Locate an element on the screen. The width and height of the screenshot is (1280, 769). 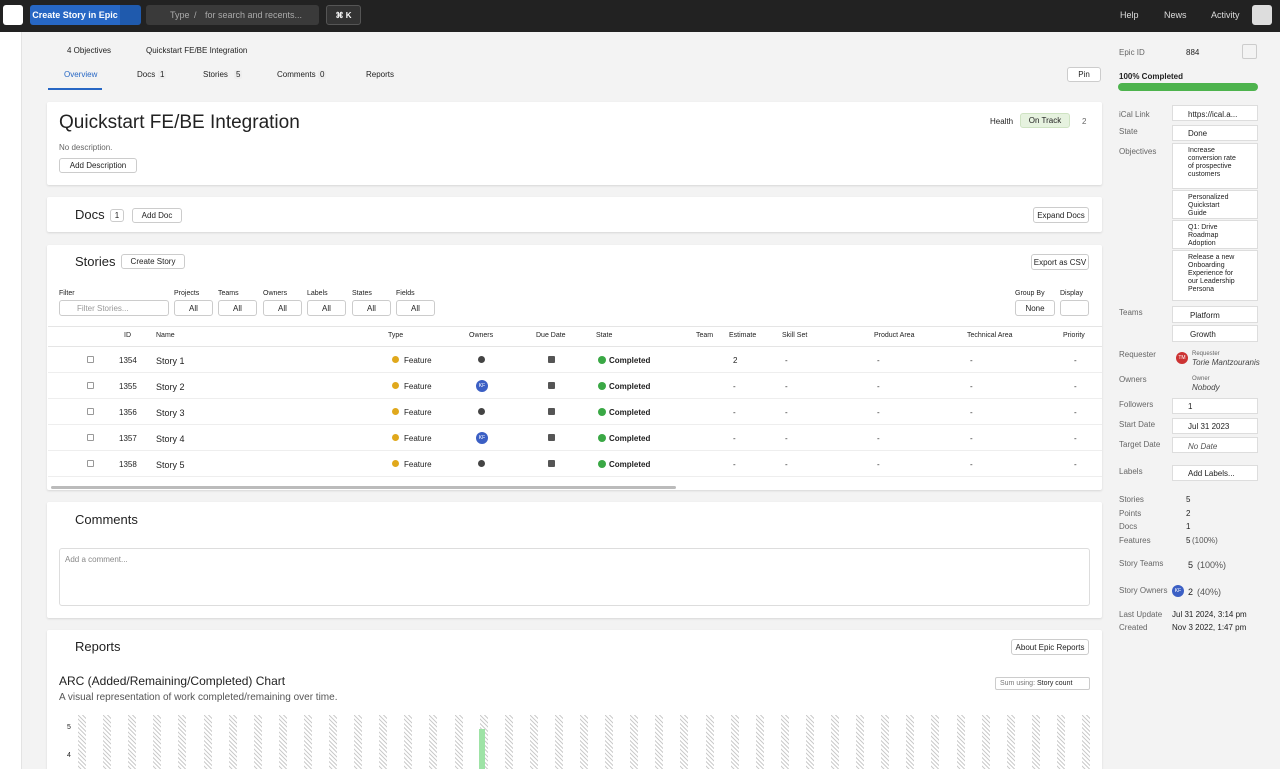
tab: Stories is located at coordinates (215, 74).